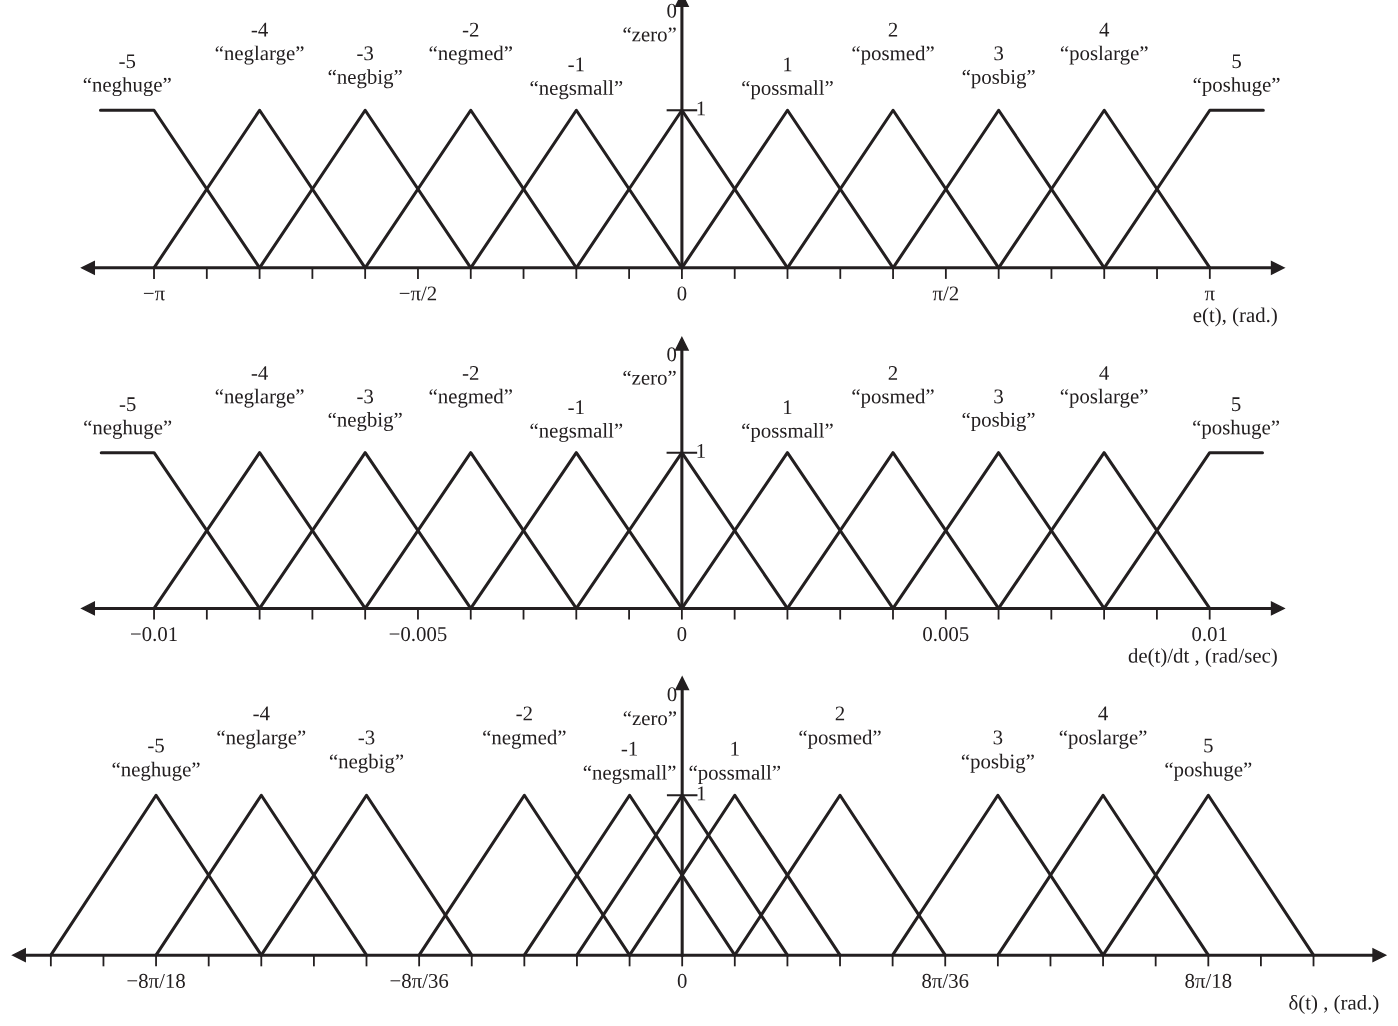  I want to click on x-axis-title: δ(t) , (rad.), so click(1334, 1004).